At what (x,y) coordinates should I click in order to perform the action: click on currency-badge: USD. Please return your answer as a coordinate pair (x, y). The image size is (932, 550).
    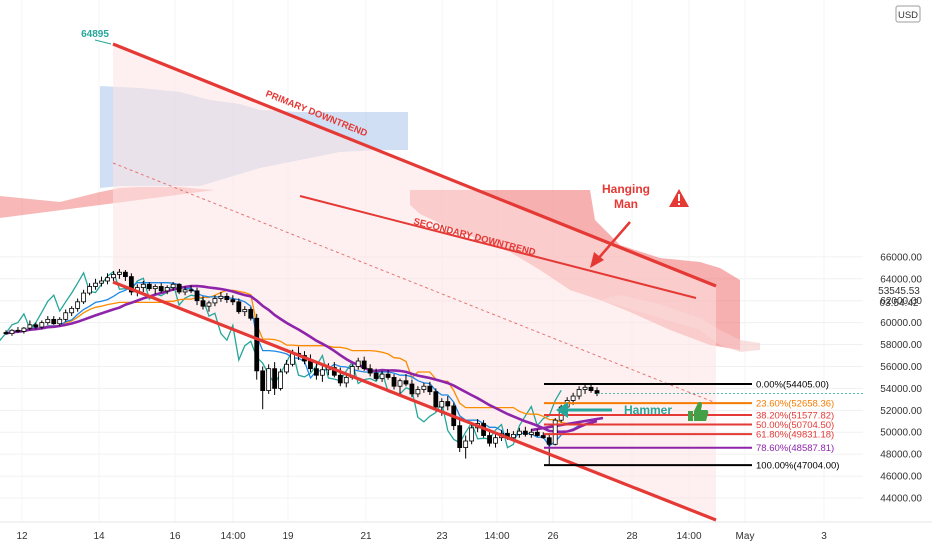
    Looking at the image, I should click on (908, 14).